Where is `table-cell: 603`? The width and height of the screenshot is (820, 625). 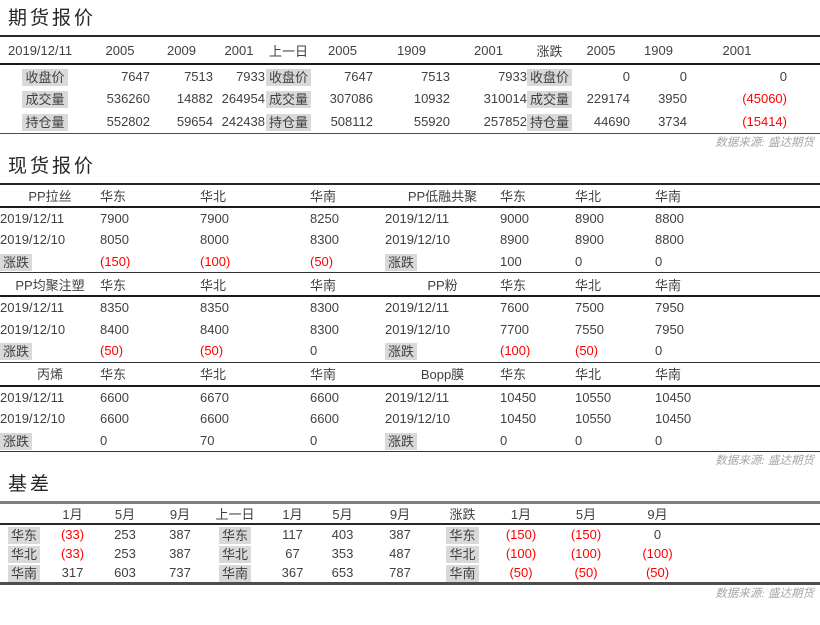 table-cell: 603 is located at coordinates (125, 573).